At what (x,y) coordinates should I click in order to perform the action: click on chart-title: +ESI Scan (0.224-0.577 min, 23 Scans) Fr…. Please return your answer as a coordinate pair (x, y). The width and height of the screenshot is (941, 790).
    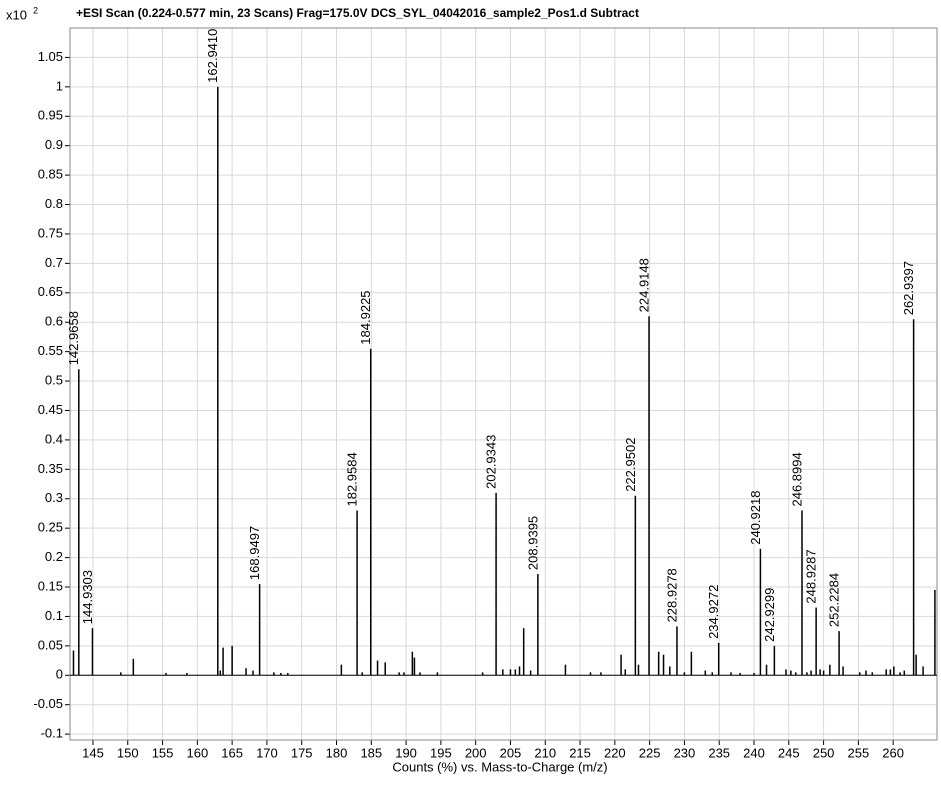
    Looking at the image, I should click on (357, 13).